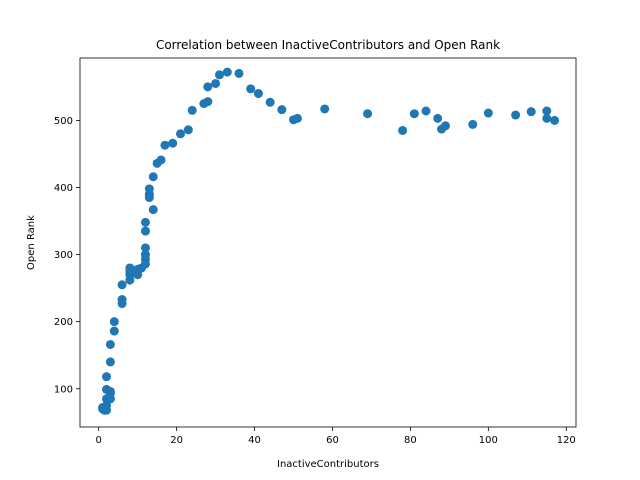 The height and width of the screenshot is (480, 640). What do you see at coordinates (328, 464) in the screenshot?
I see `x-axis-label: InactiveContributors` at bounding box center [328, 464].